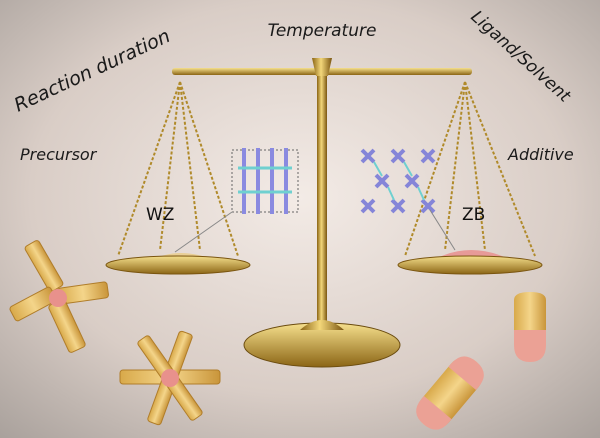 This screenshot has width=600, height=438. What do you see at coordinates (203, 232) in the screenshot?
I see `wz-pointer` at bounding box center [203, 232].